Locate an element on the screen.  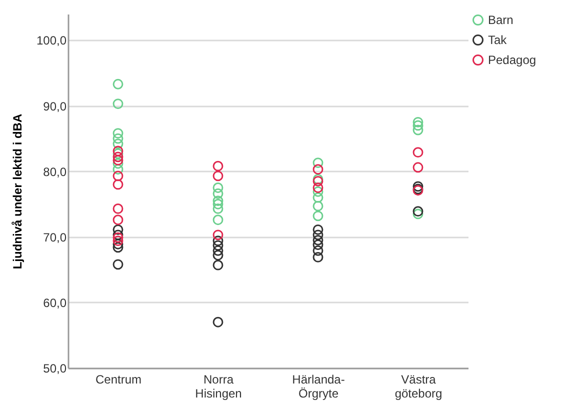
y-tick-label: 100,0 is located at coordinates (51, 41).